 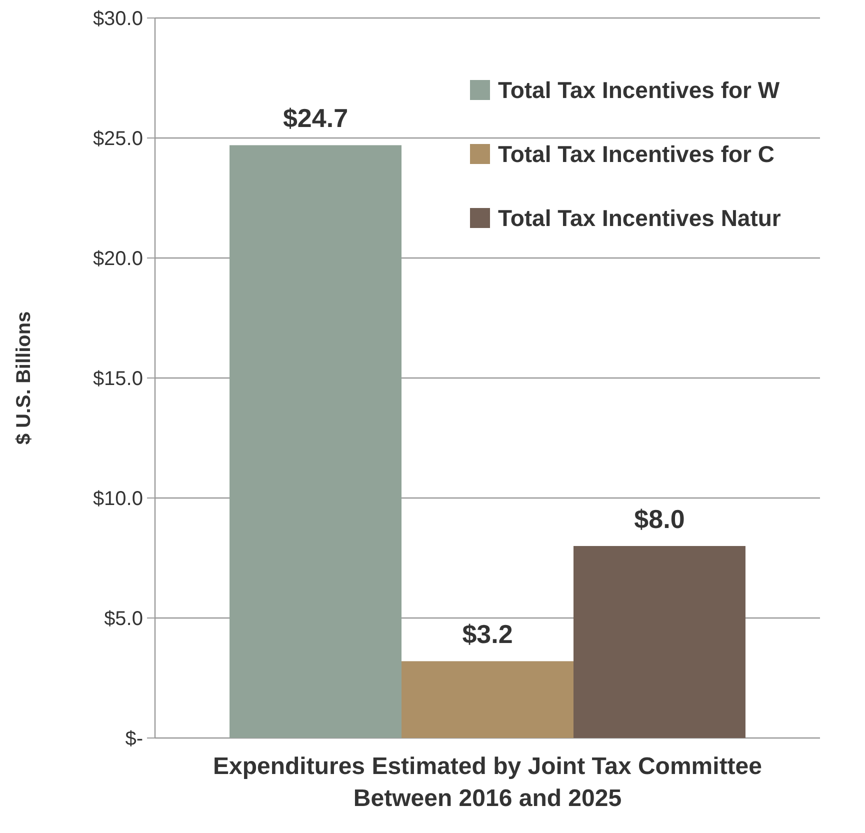 I want to click on data-label: $8.0, so click(x=659, y=519).